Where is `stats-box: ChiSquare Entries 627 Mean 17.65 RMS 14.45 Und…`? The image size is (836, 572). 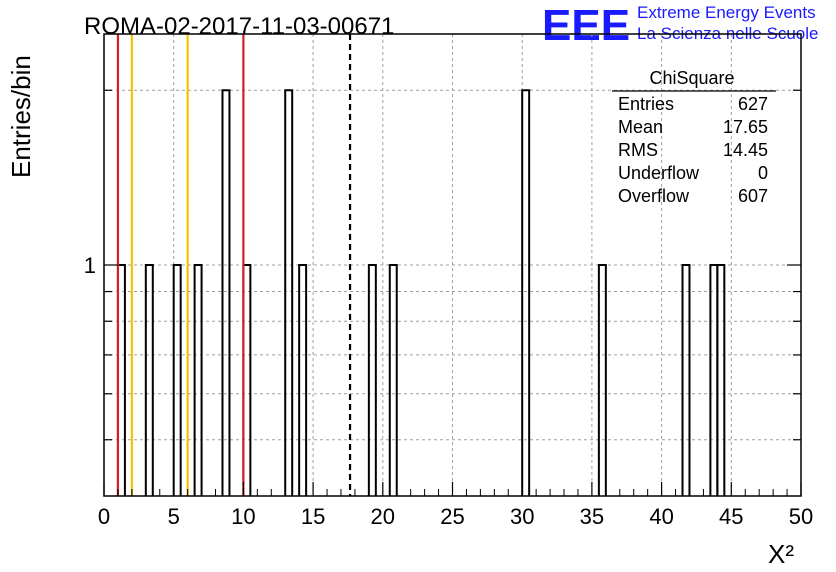
stats-box: ChiSquare Entries 627 Mean 17.65 RMS 14.45 Und… is located at coordinates (694, 137).